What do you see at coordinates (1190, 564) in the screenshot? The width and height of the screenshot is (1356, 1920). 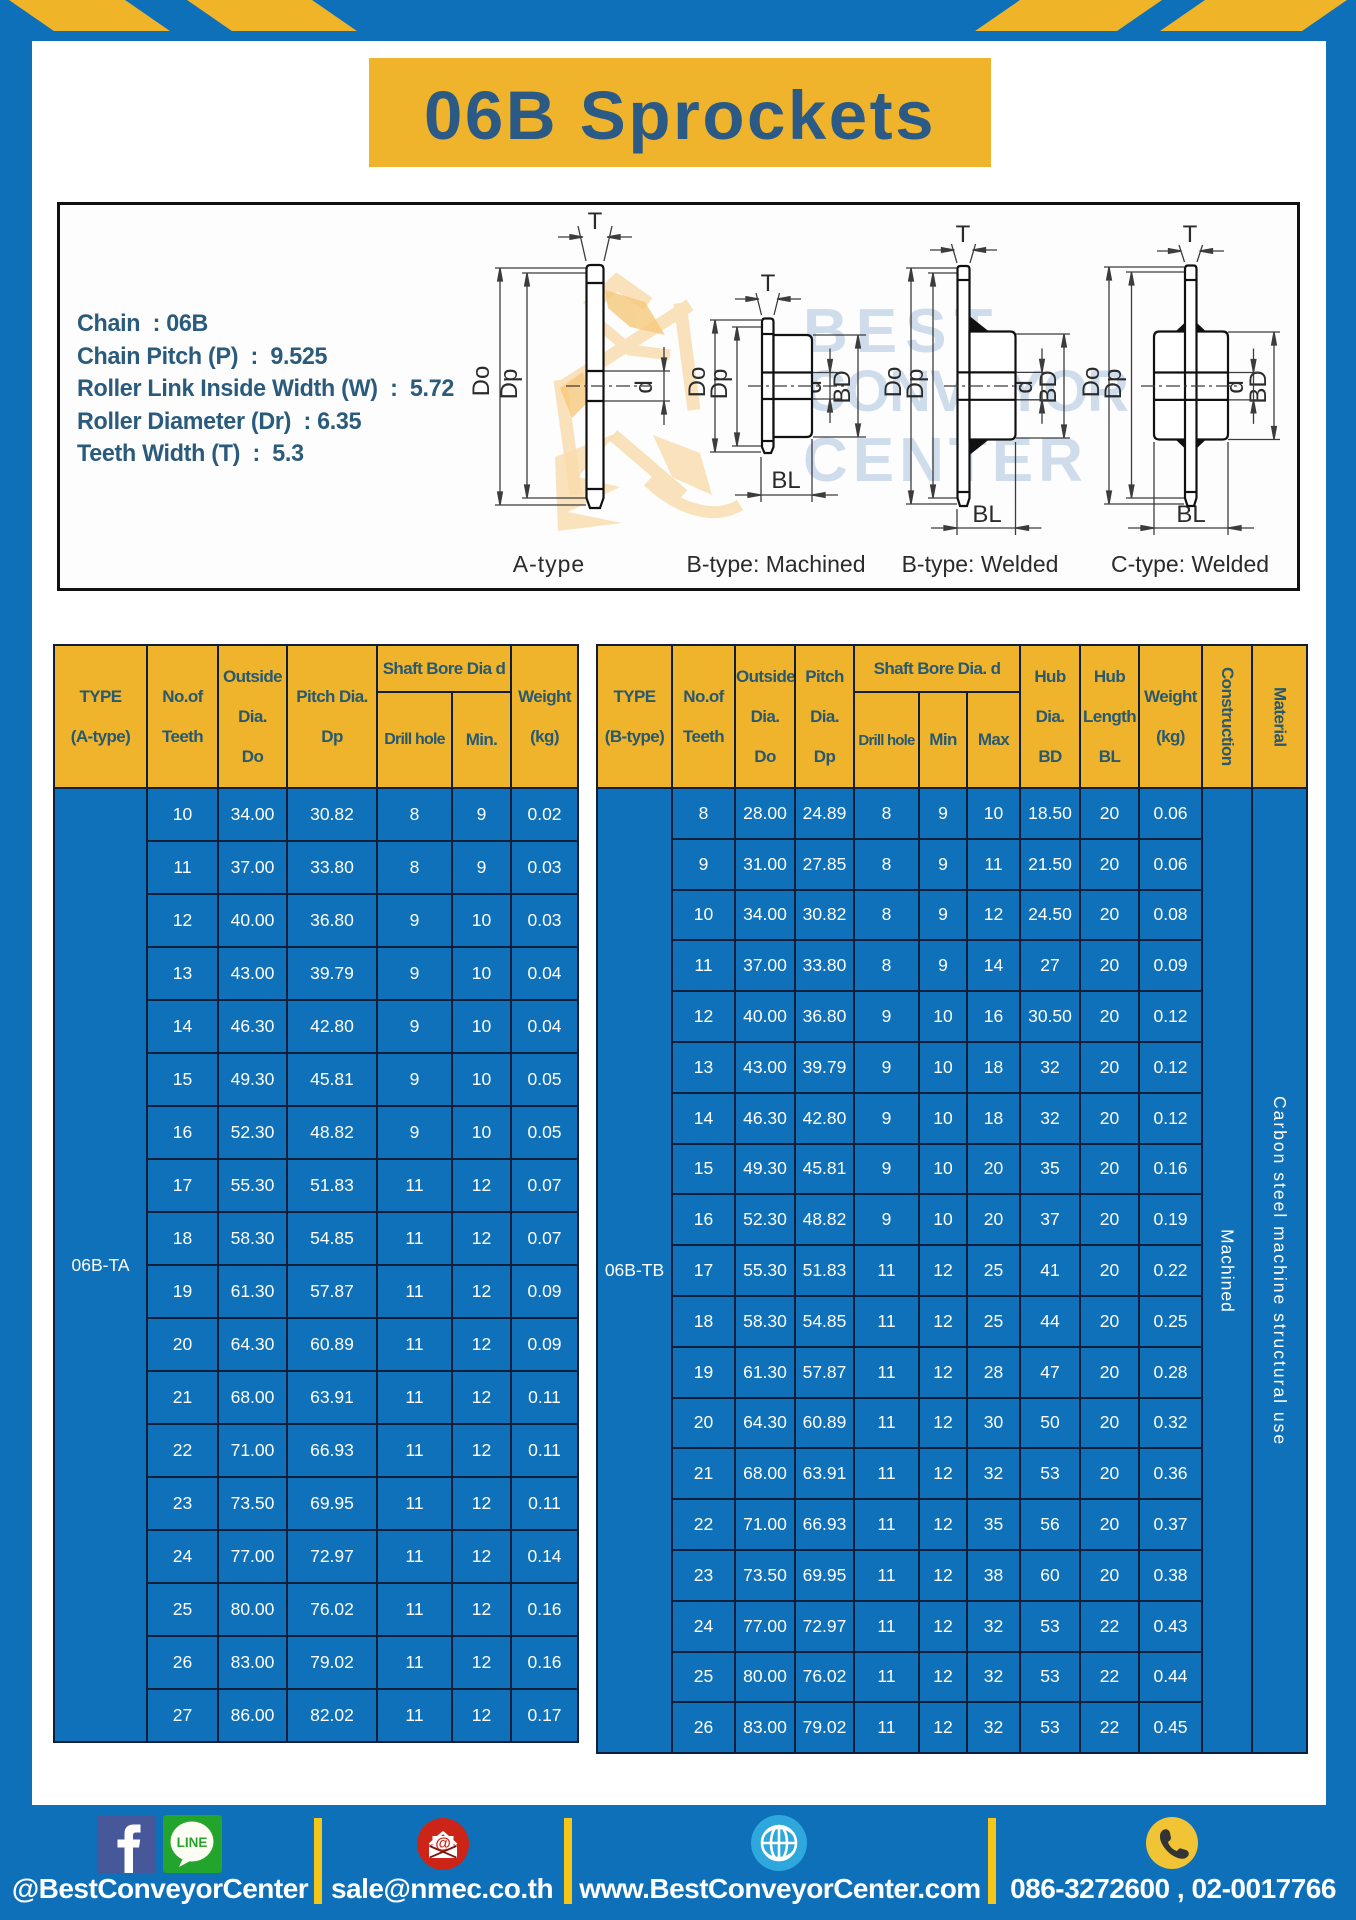 I see `svg-text: C-type: Welded` at bounding box center [1190, 564].